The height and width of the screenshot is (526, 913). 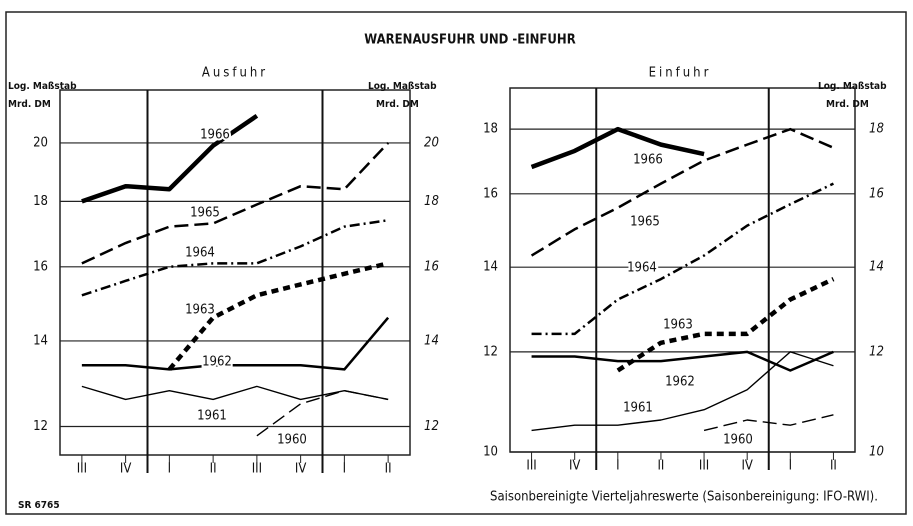 What do you see at coordinates (39, 505) in the screenshot?
I see `source-code: SR 6765` at bounding box center [39, 505].